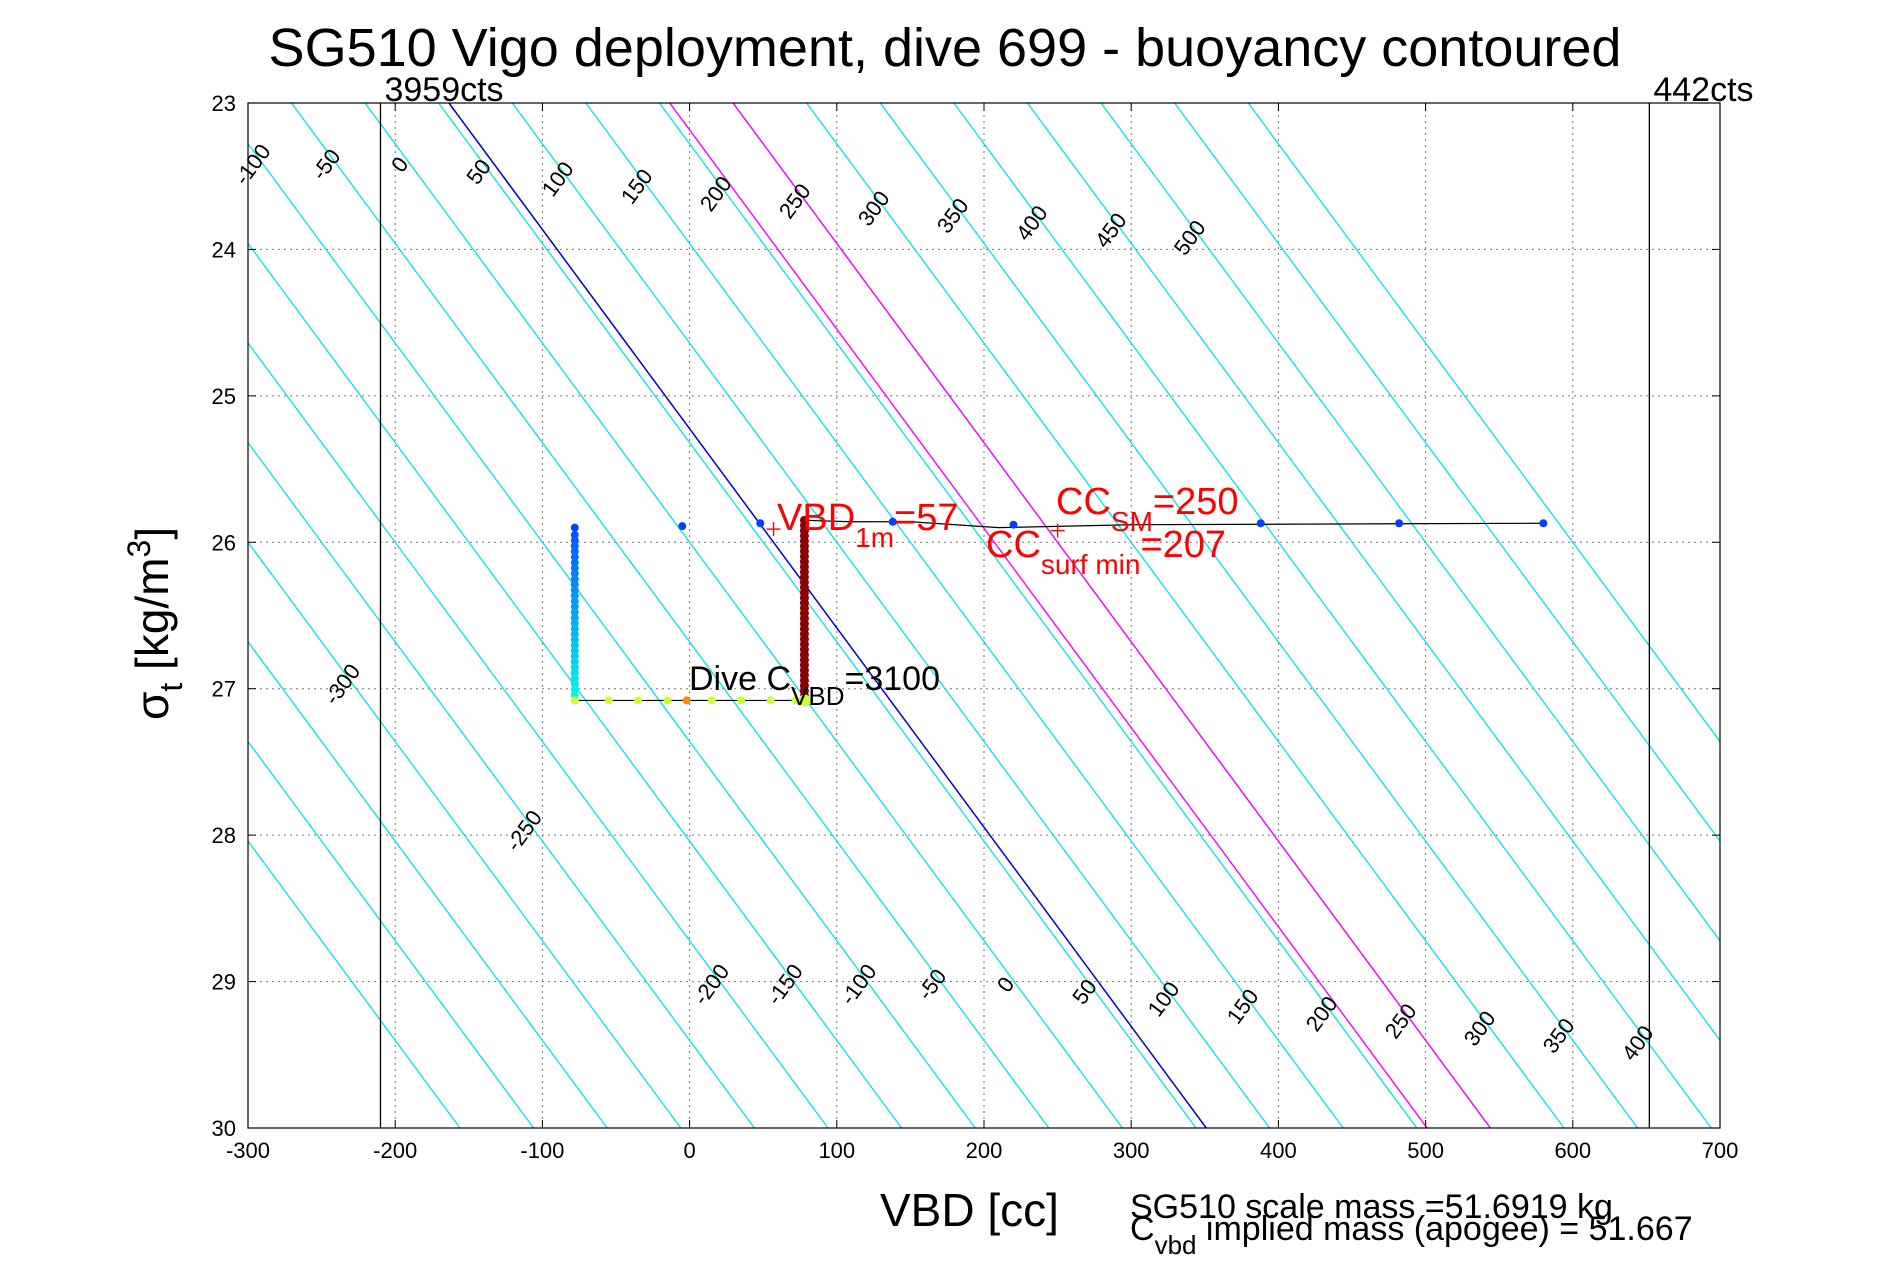  Describe the element at coordinates (224, 689) in the screenshot. I see `y-tick-label: 27` at that location.